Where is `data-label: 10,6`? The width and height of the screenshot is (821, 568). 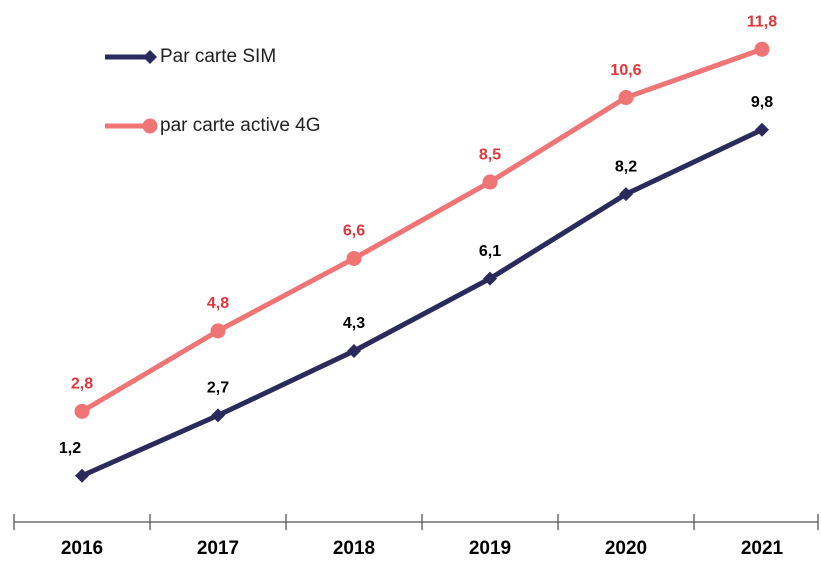
data-label: 10,6 is located at coordinates (625, 70).